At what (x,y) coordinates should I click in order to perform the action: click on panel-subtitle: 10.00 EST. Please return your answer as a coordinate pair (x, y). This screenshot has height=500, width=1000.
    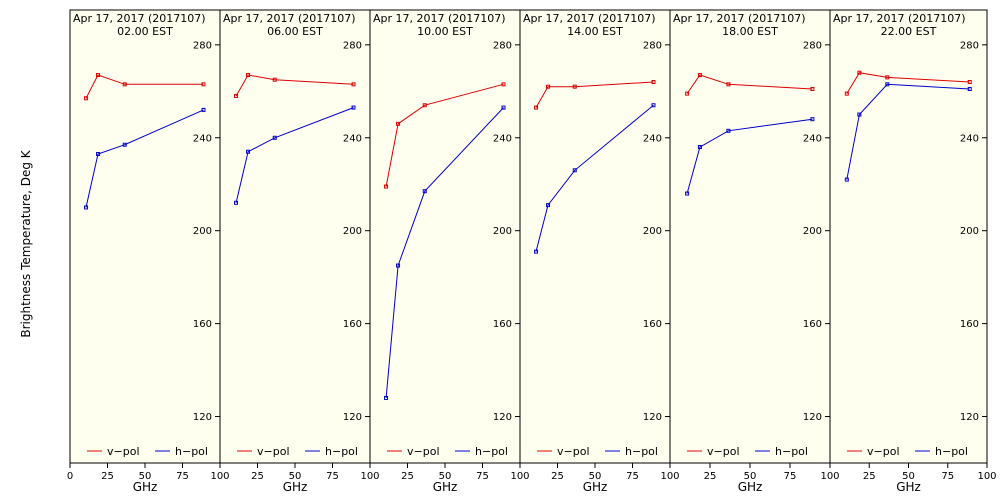
    Looking at the image, I should click on (445, 31).